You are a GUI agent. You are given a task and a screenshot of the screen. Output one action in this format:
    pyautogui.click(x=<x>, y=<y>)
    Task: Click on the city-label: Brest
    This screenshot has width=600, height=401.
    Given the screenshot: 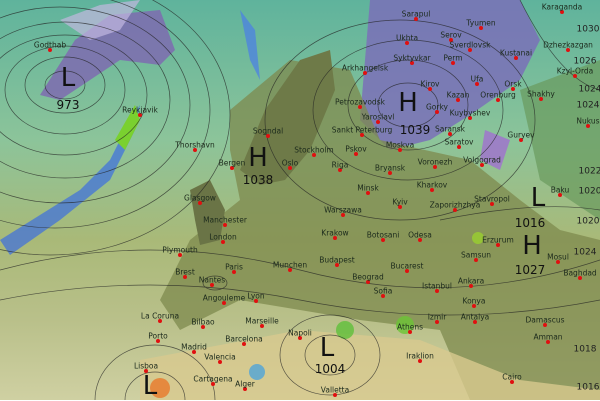 What is the action you would take?
    pyautogui.click(x=185, y=272)
    